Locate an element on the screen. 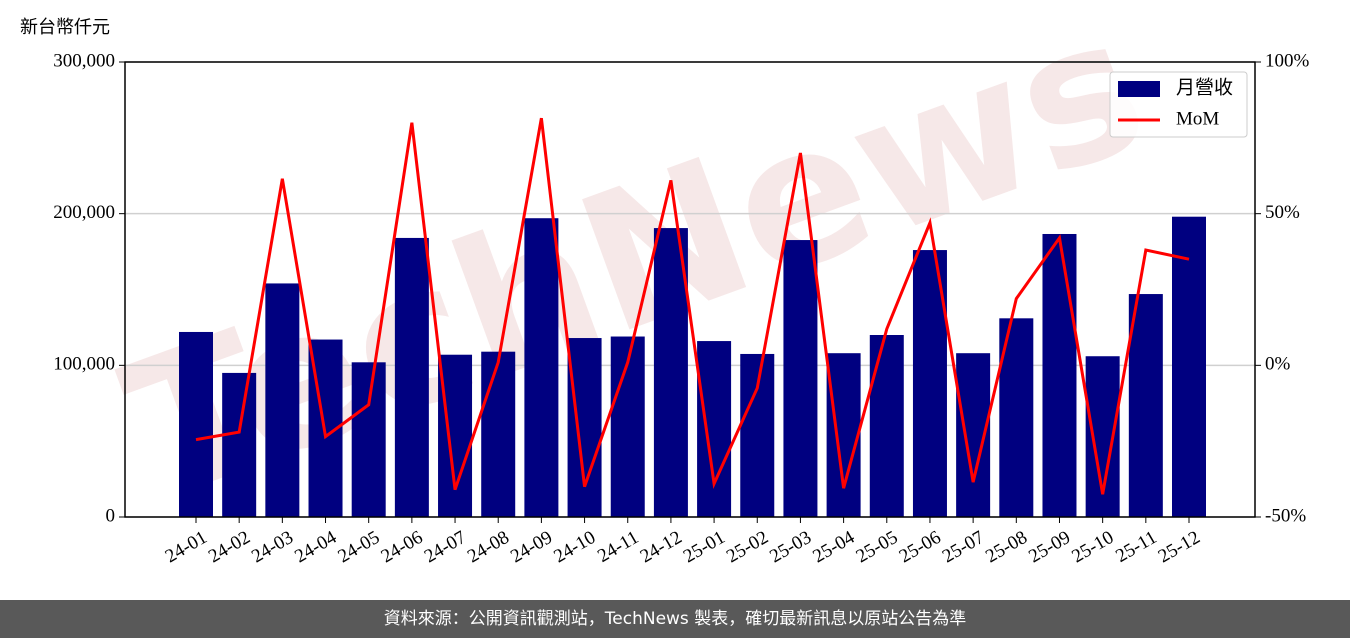 The image size is (1350, 638). y2-tick-label: 50% is located at coordinates (1282, 212).